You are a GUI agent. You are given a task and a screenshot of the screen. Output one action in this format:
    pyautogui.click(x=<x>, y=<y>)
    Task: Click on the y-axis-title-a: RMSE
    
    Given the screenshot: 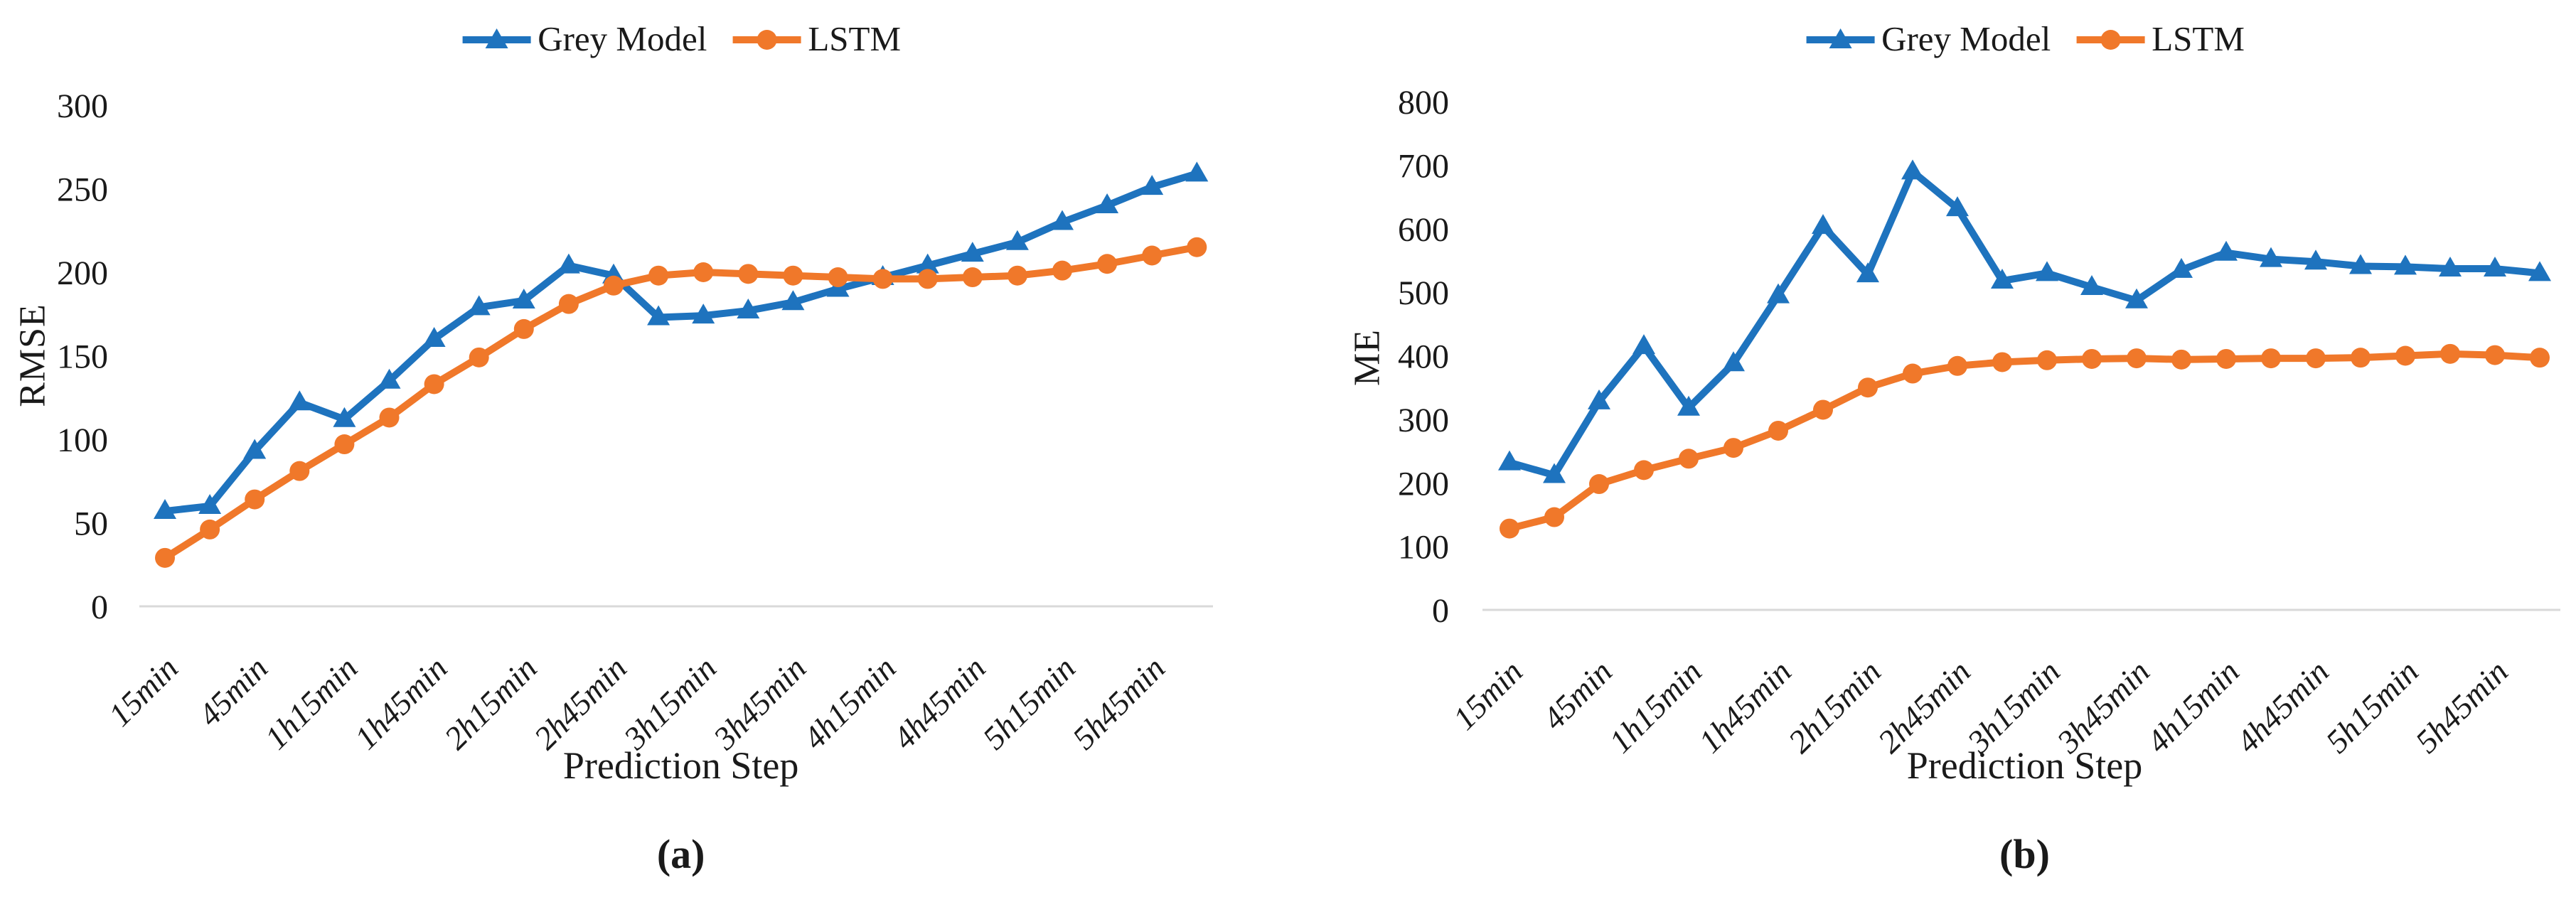 What is the action you would take?
    pyautogui.click(x=32, y=355)
    